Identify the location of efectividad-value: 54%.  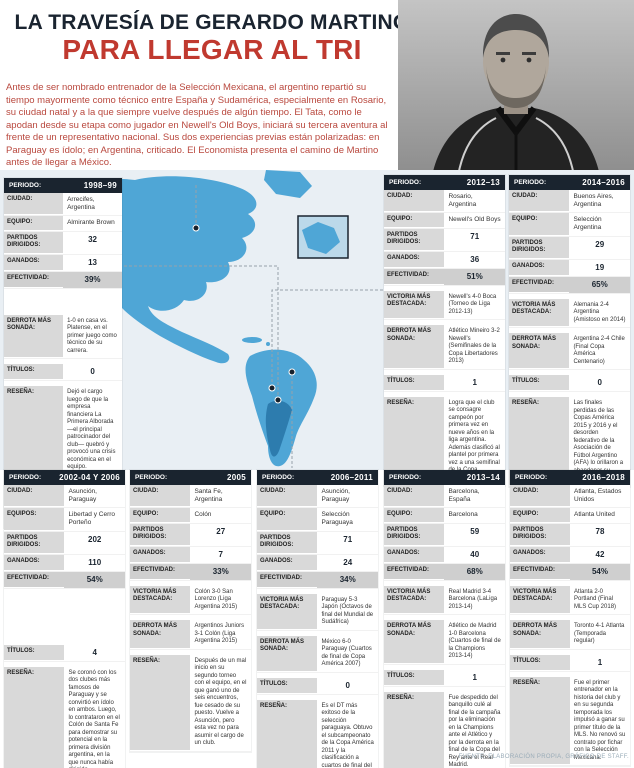
(94, 579).